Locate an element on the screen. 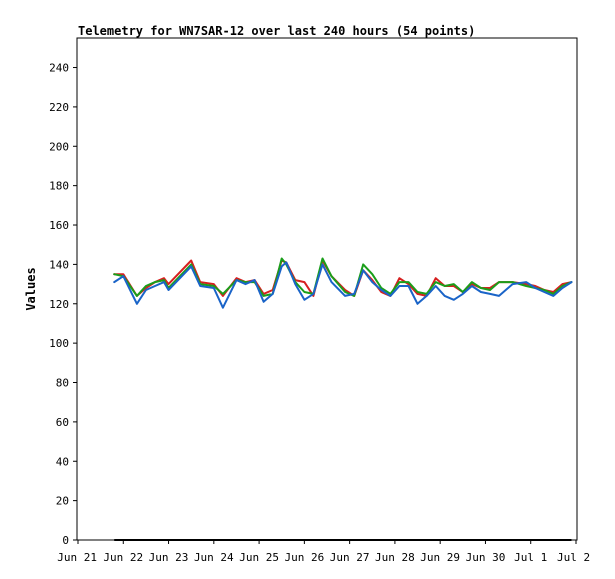  x-tick-label: Jul 2 is located at coordinates (573, 557).